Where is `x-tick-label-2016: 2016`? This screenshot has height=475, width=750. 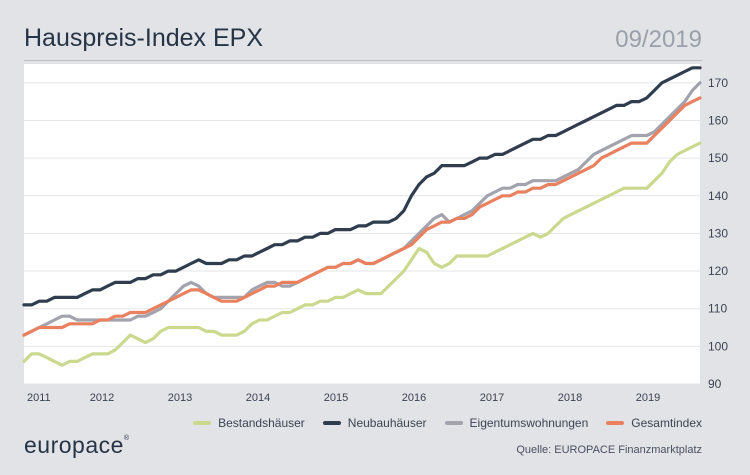 x-tick-label-2016: 2016 is located at coordinates (414, 398).